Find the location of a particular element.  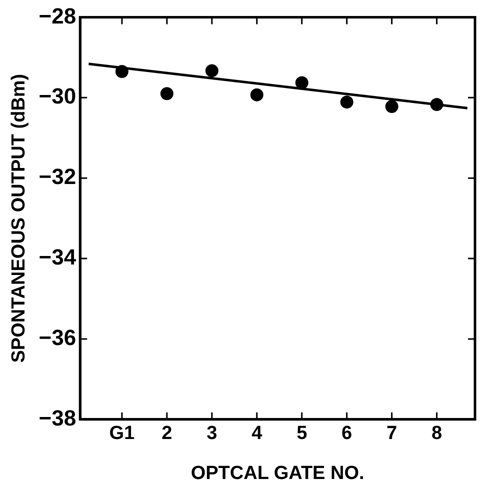

x-tick-label: G1 is located at coordinates (122, 433).